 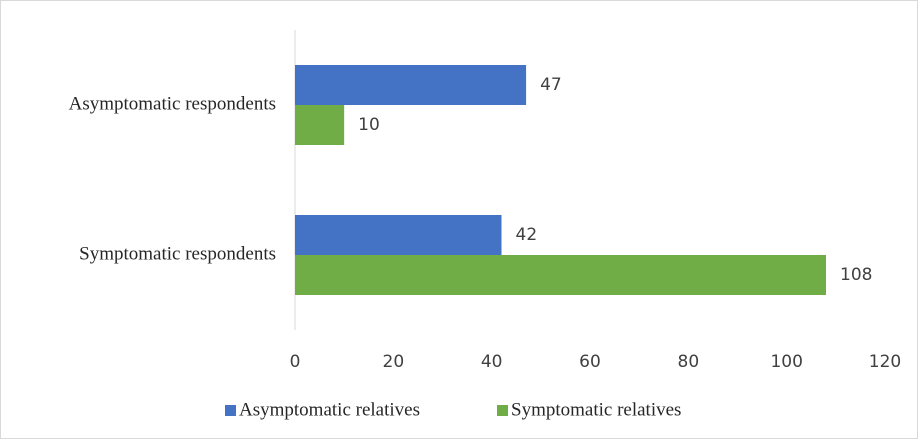 I want to click on x-tick-label: 40, so click(x=492, y=362).